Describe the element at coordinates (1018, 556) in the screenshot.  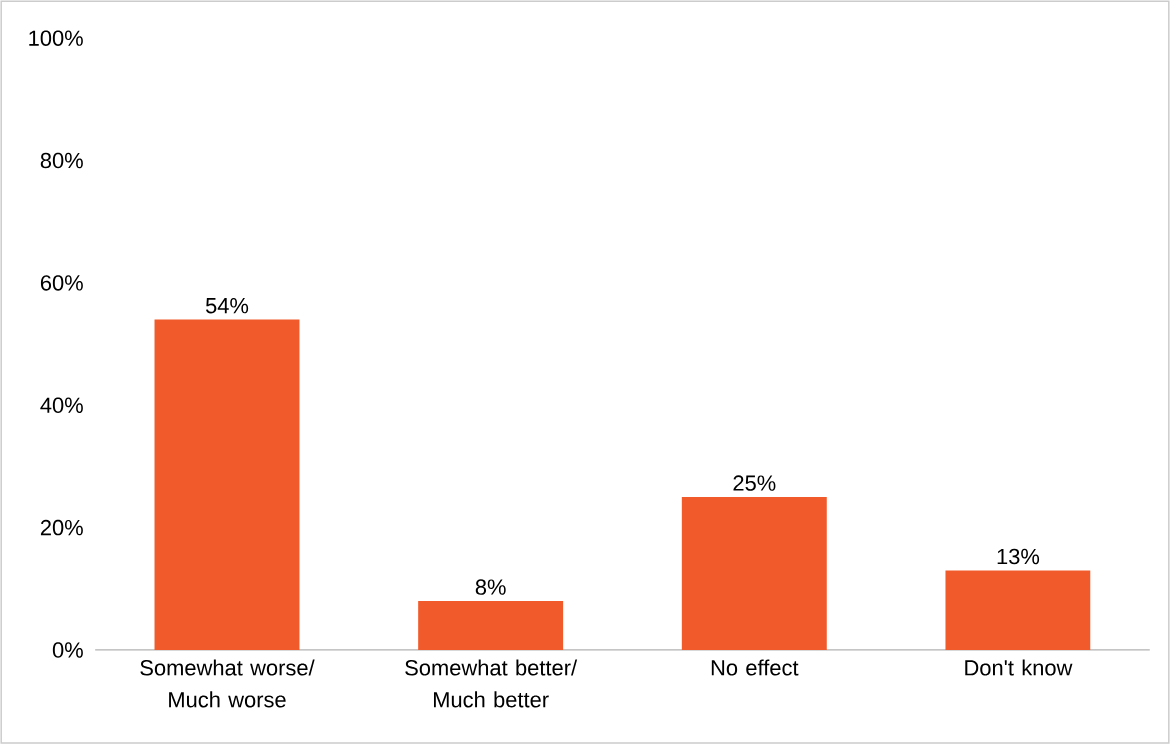
I see `data-label: 13%` at that location.